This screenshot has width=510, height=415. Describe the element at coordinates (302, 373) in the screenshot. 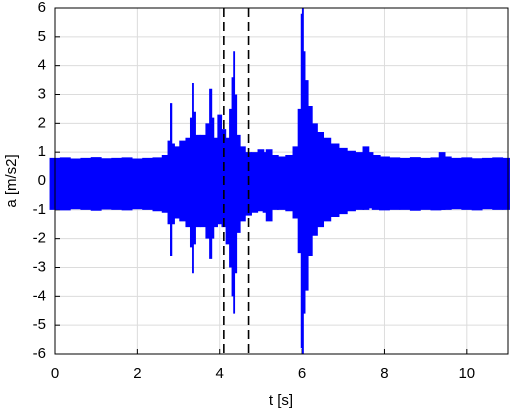

I see `x-tick-label: 6` at that location.